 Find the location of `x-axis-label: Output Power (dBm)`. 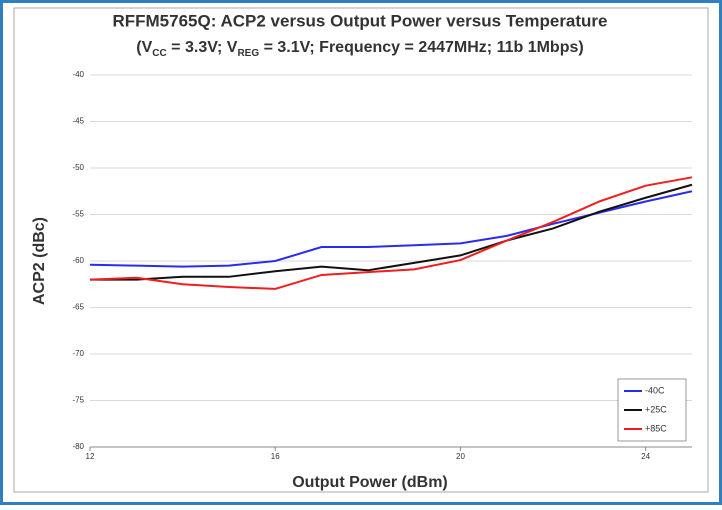

x-axis-label: Output Power (dBm) is located at coordinates (370, 482).